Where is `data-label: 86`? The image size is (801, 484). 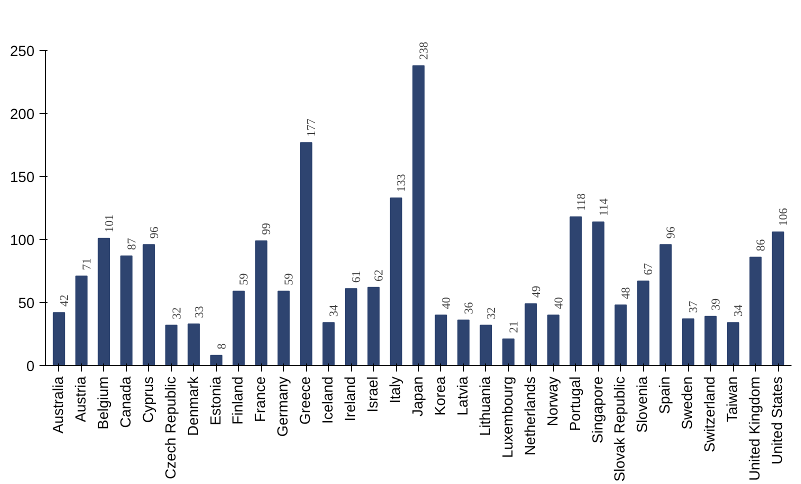 data-label: 86 is located at coordinates (761, 245).